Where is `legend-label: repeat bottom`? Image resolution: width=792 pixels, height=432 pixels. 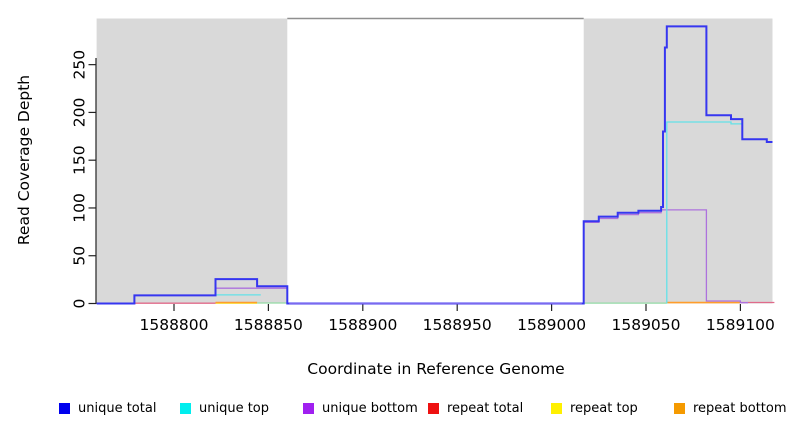 legend-label: repeat bottom is located at coordinates (740, 408).